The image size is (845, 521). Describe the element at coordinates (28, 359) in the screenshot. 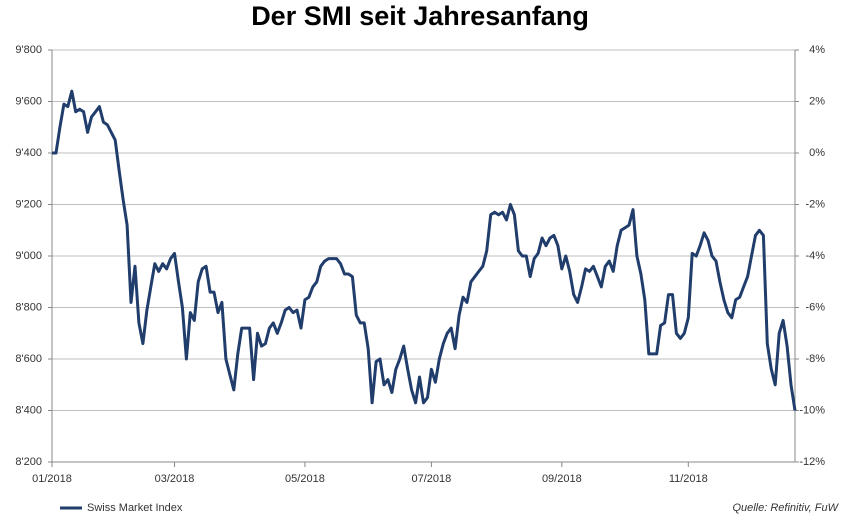

I see `y-tick-label: 8'600` at that location.